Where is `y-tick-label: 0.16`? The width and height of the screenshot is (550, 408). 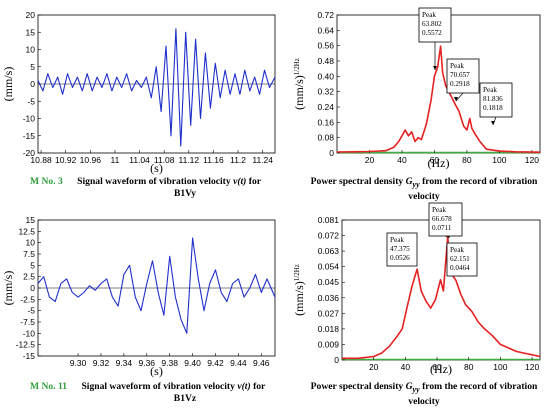 y-tick-label: 0.16 is located at coordinates (325, 122).